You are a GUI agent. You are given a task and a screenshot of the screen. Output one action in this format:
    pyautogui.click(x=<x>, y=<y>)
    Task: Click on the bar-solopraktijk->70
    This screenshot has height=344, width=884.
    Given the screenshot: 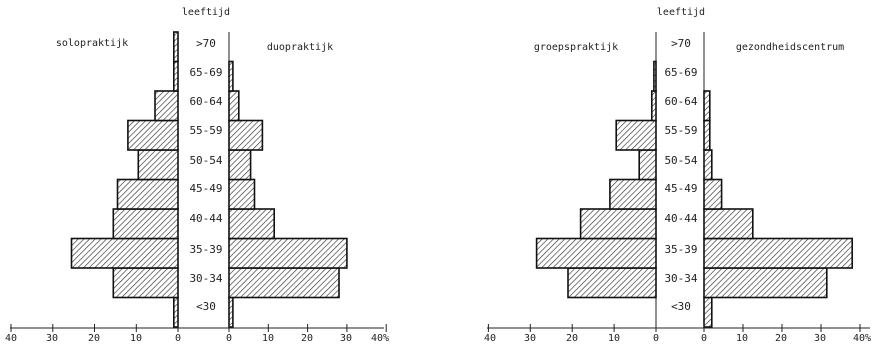 What is the action you would take?
    pyautogui.click(x=176, y=47)
    